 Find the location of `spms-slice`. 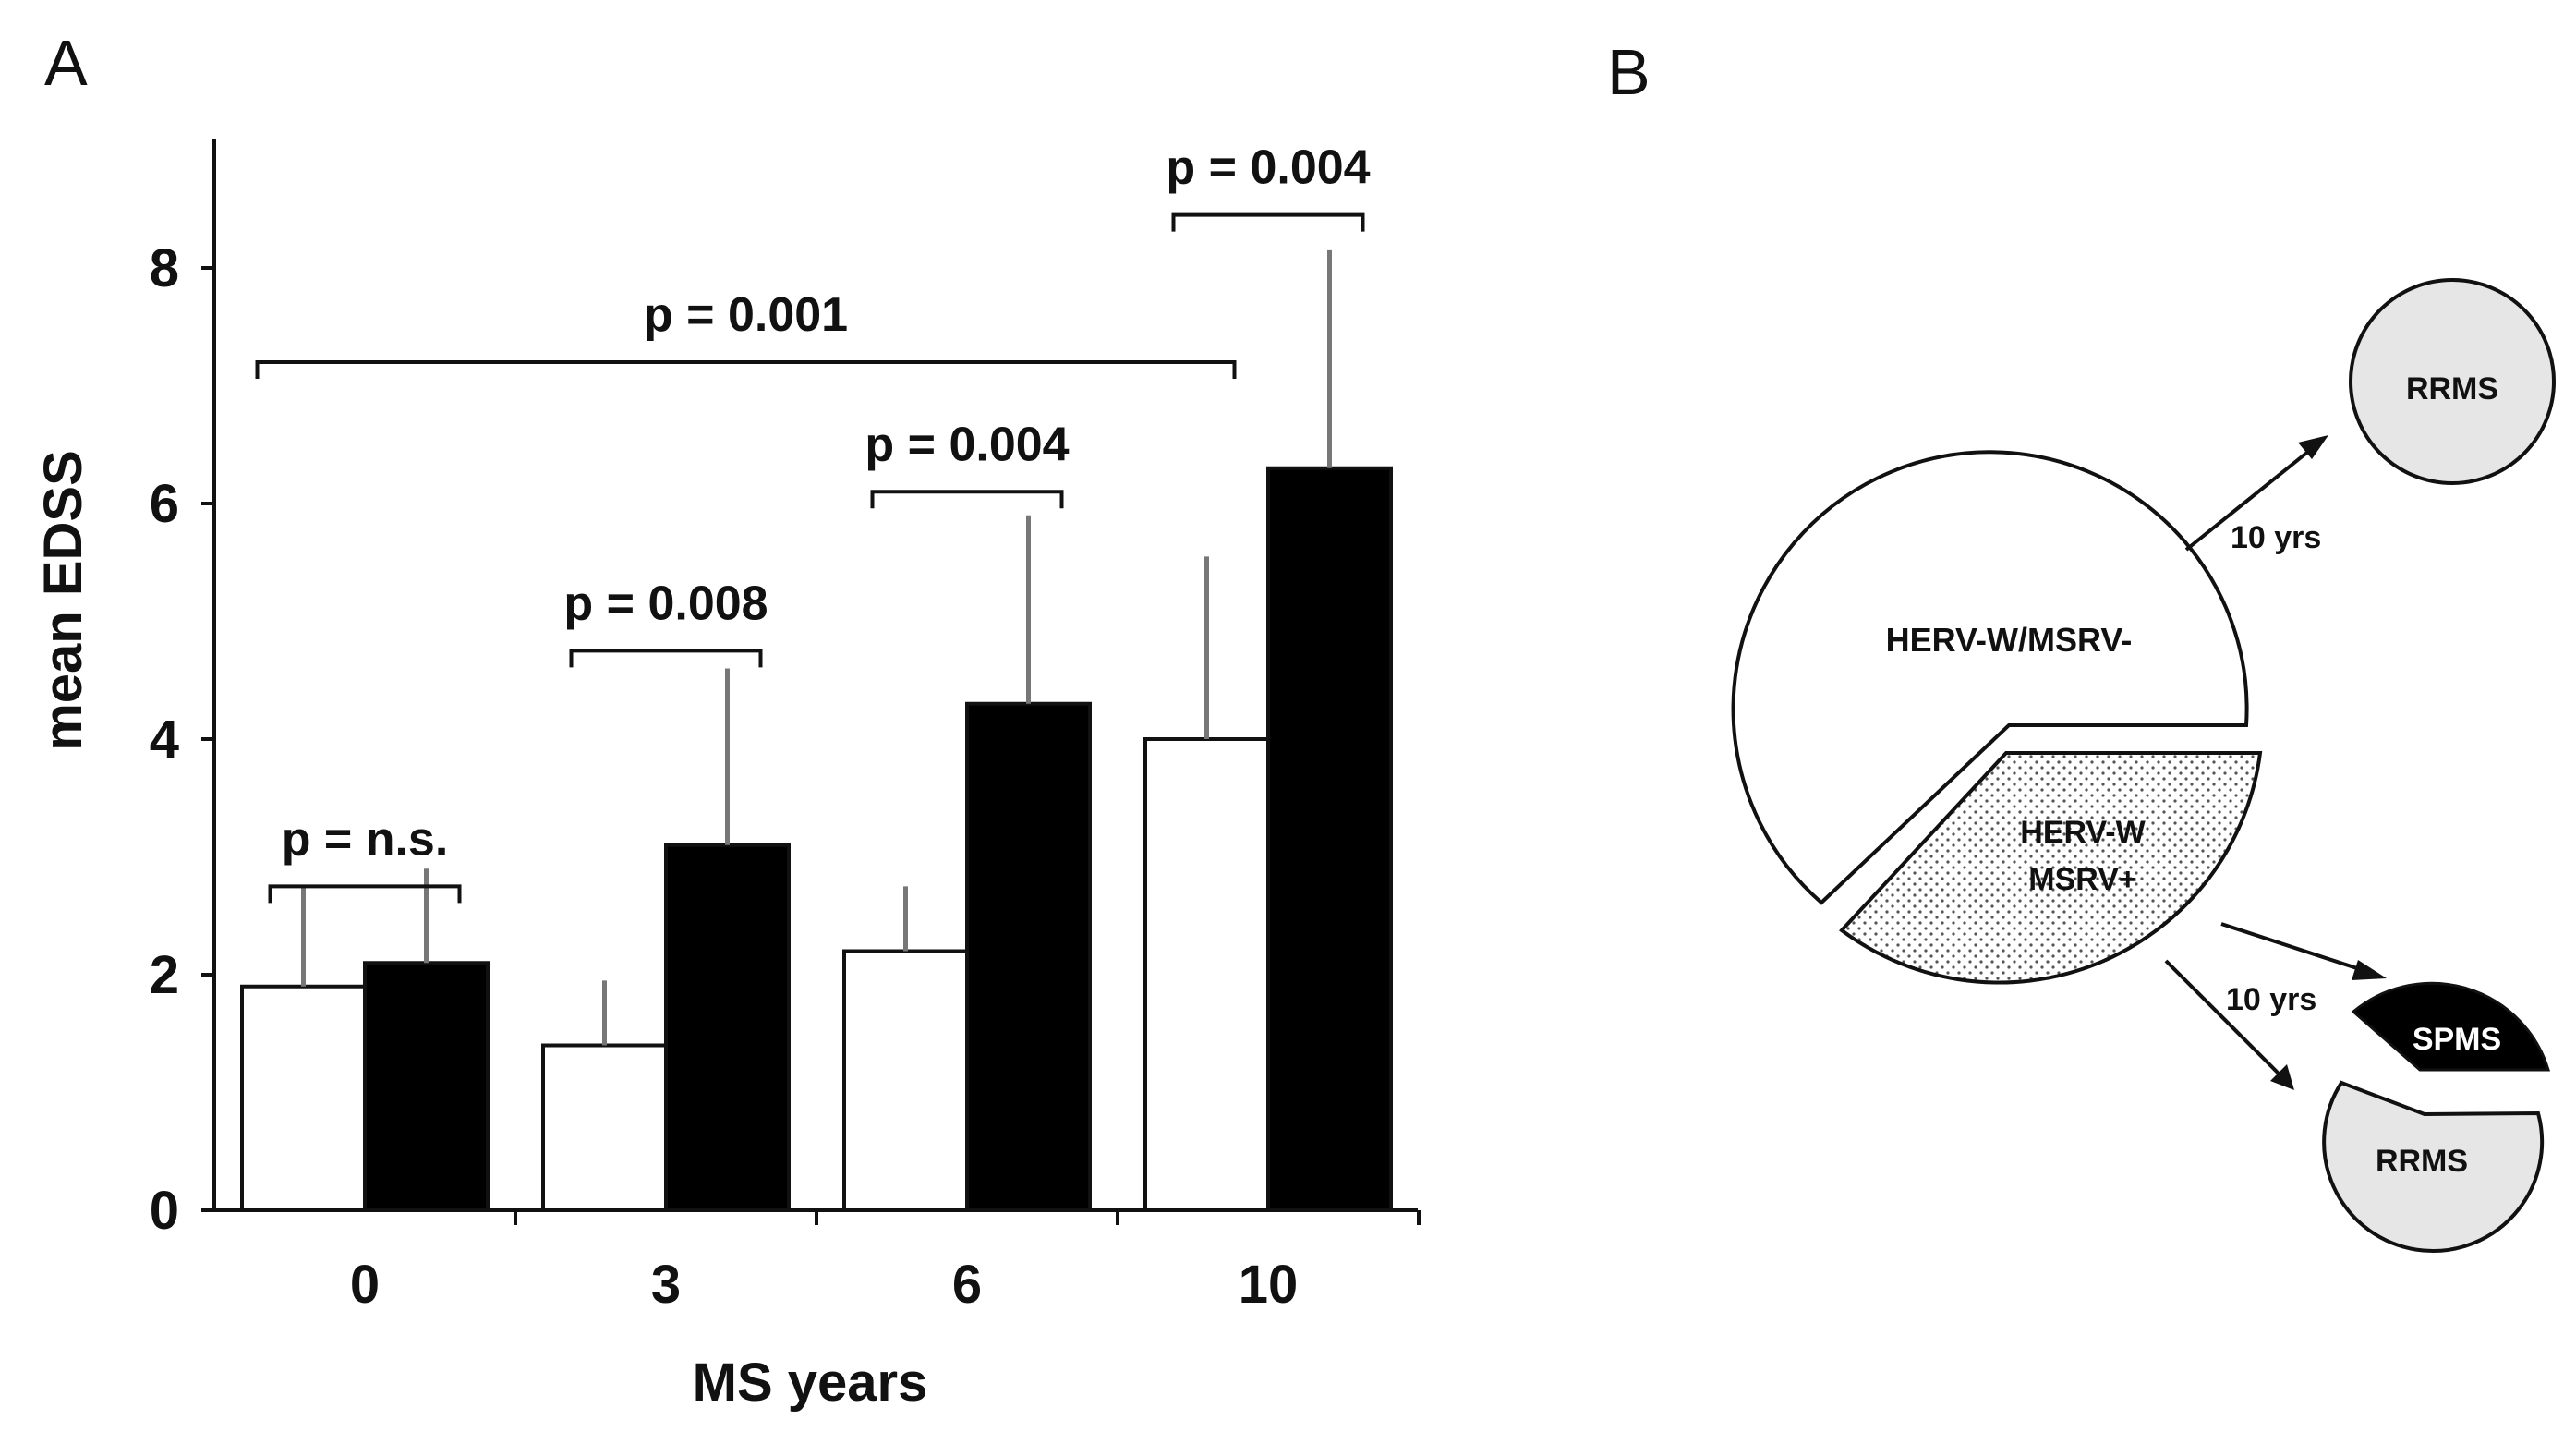

spms-slice is located at coordinates (2451, 1026).